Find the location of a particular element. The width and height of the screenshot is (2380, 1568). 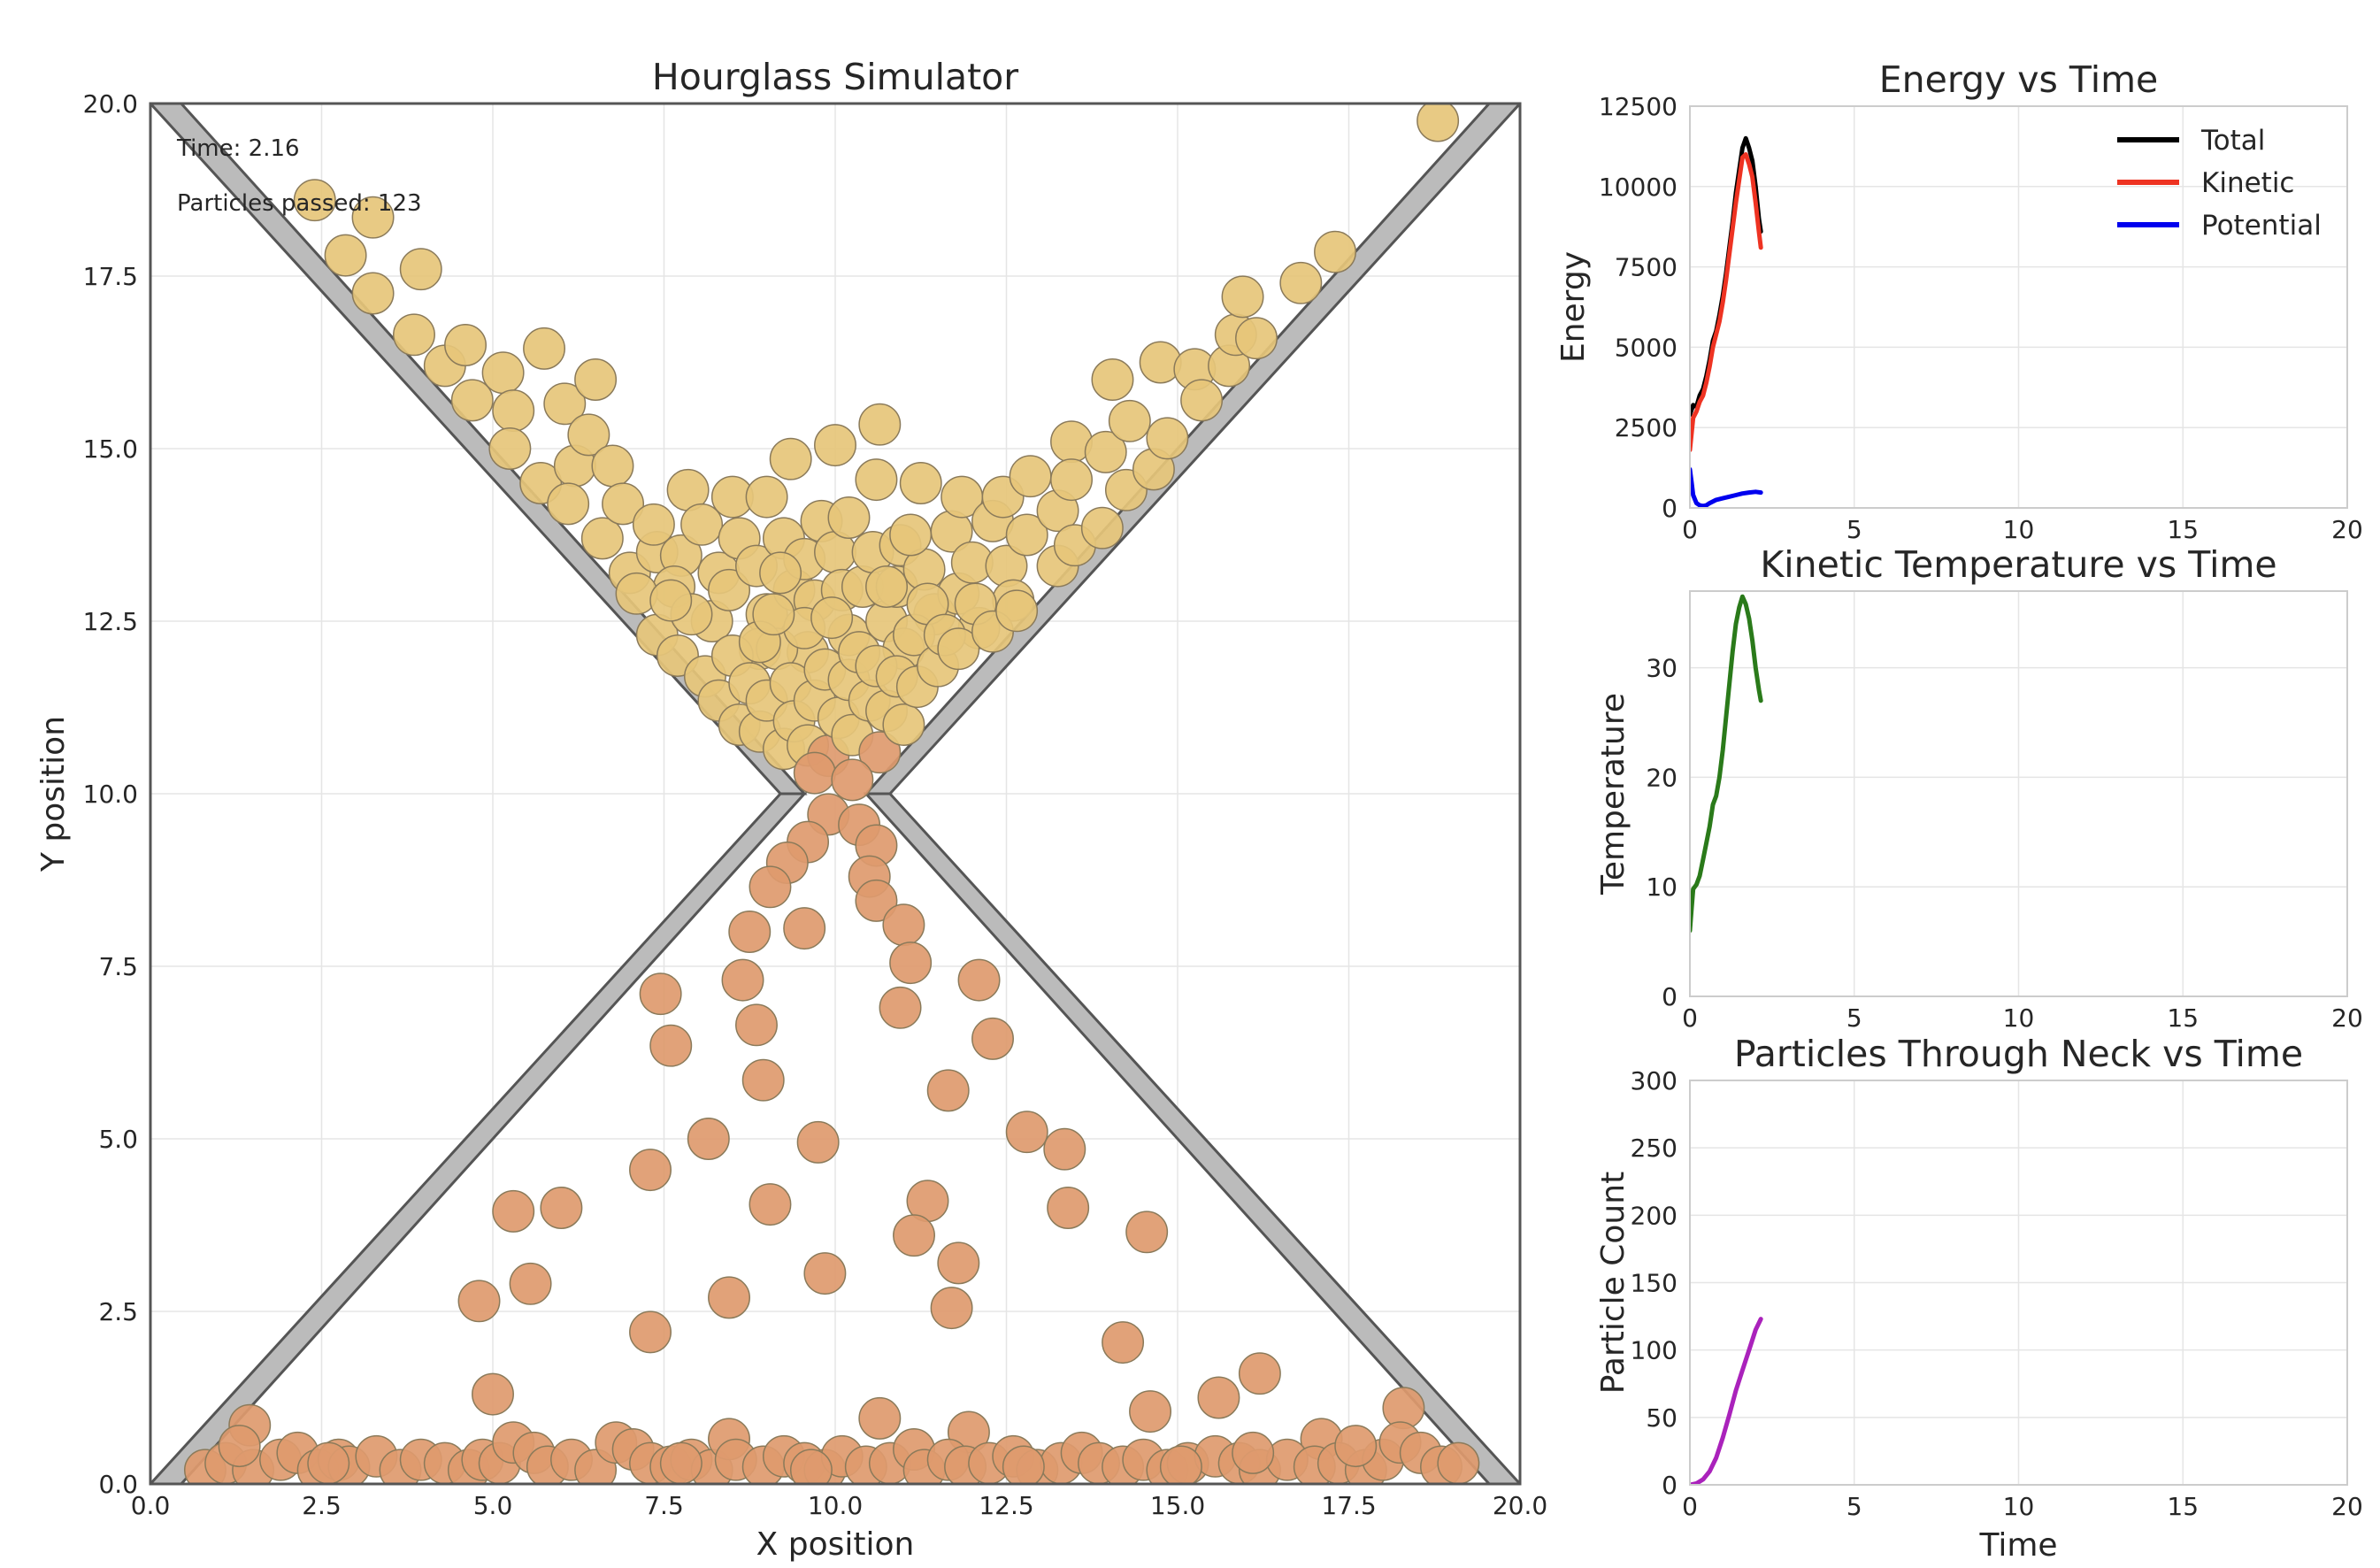

y-axis-label: Y position is located at coordinates (53, 794).